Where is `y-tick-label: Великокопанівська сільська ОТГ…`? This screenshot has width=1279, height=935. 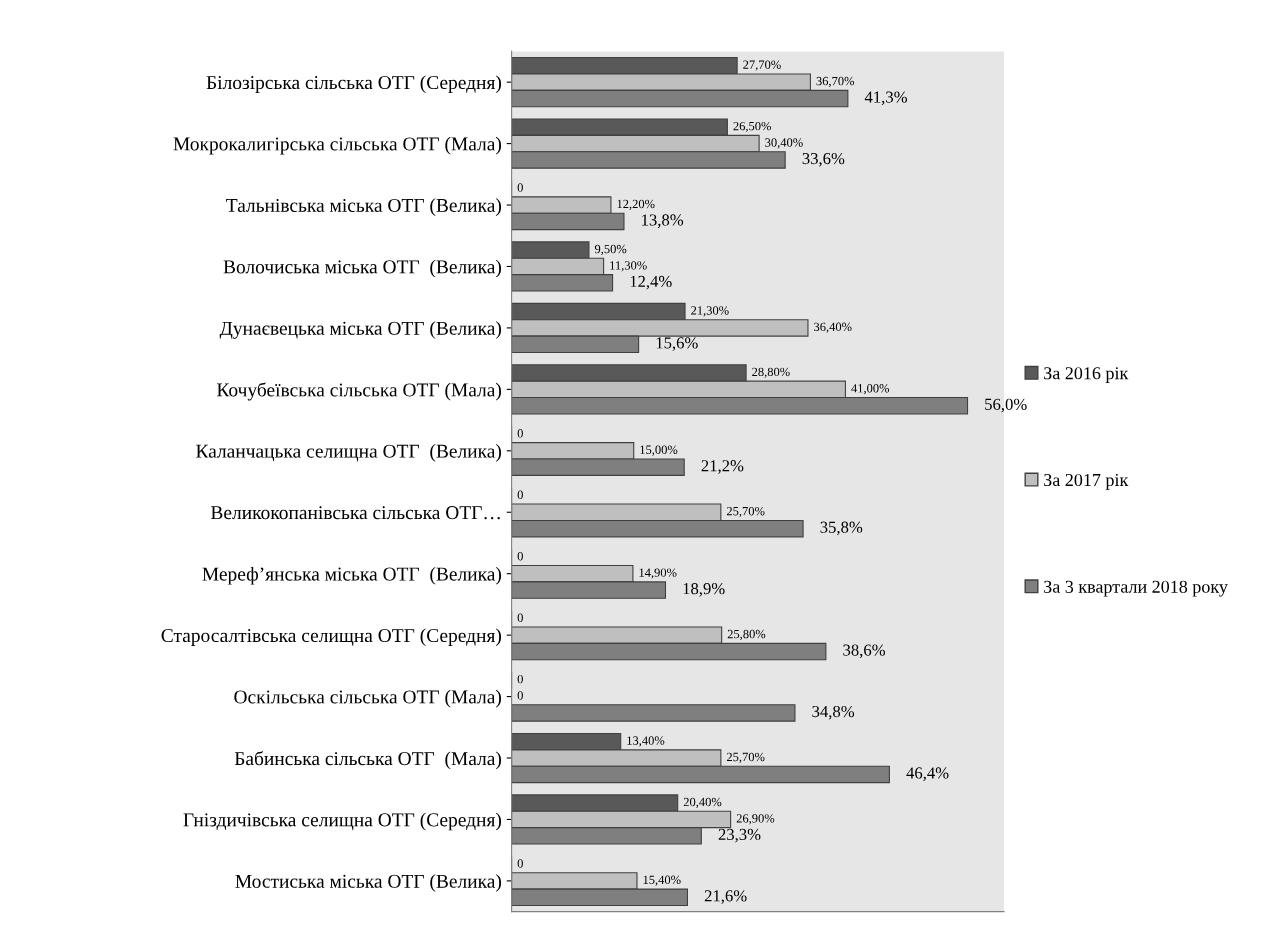
y-tick-label: Великокопанівська сільська ОТГ… is located at coordinates (355, 513).